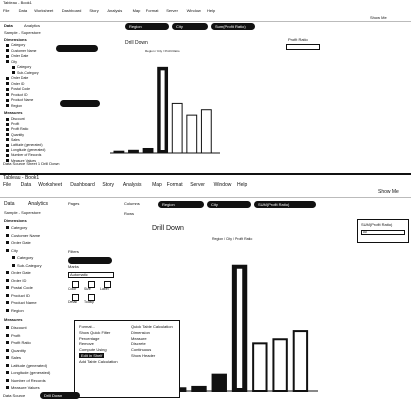 This screenshot has height=402, width=411. I want to click on measure-item: Number of Records, so click(23, 155).